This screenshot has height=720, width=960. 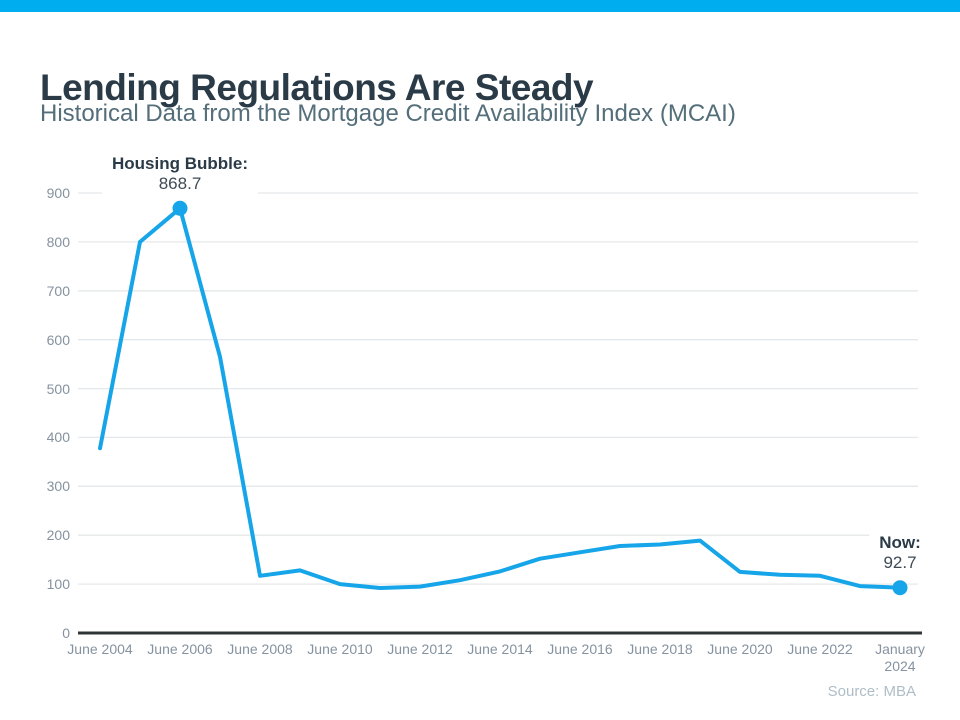 What do you see at coordinates (58, 340) in the screenshot?
I see `y-axis-tick-label: 600` at bounding box center [58, 340].